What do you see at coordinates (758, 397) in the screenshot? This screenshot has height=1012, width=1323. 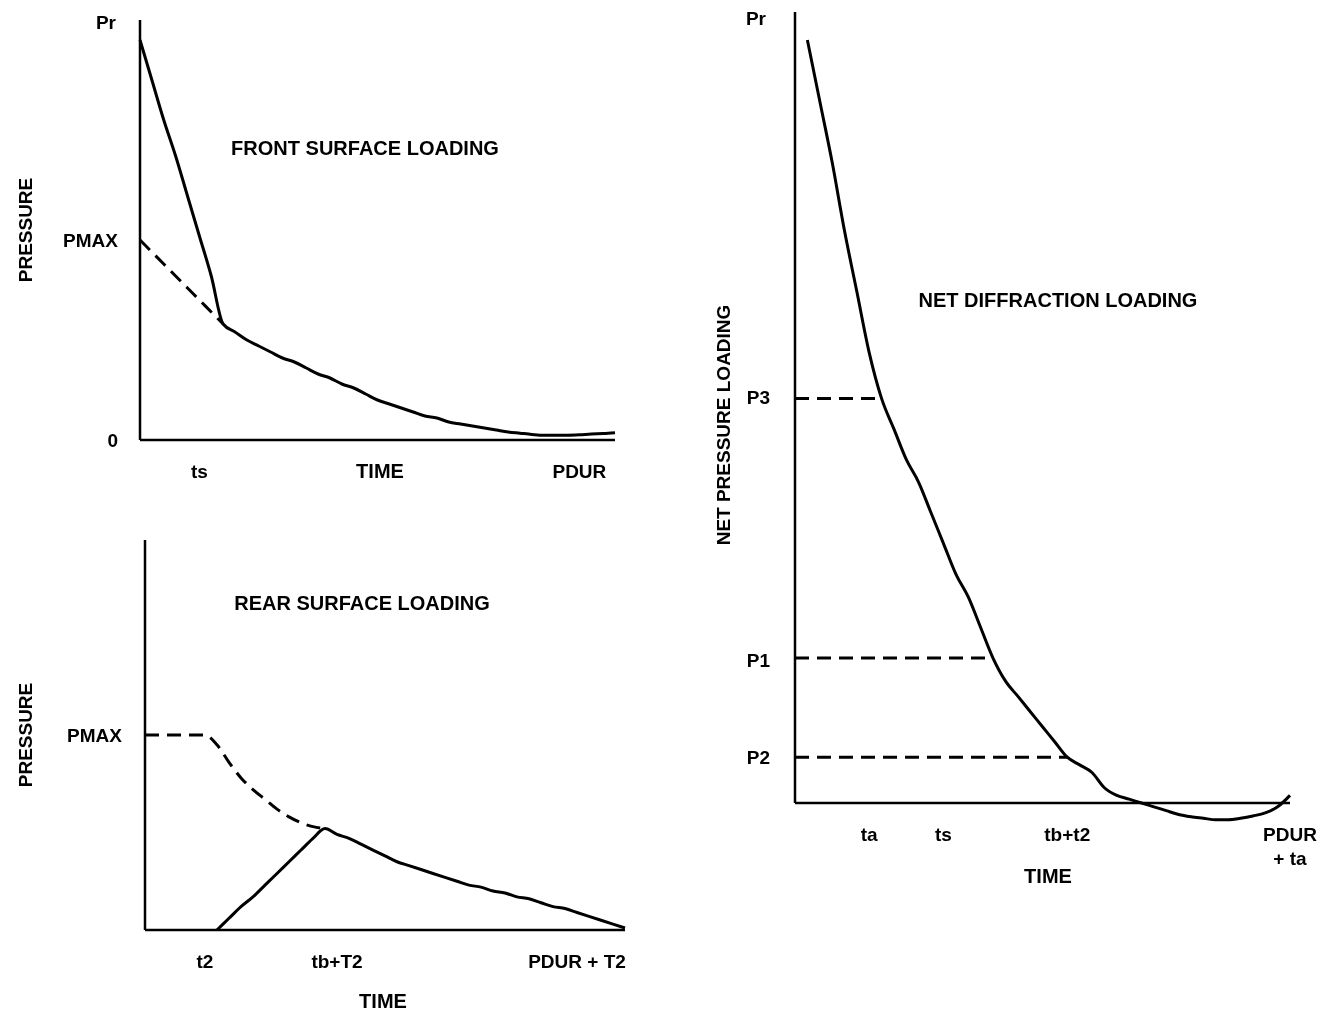 I see `text: P3` at bounding box center [758, 397].